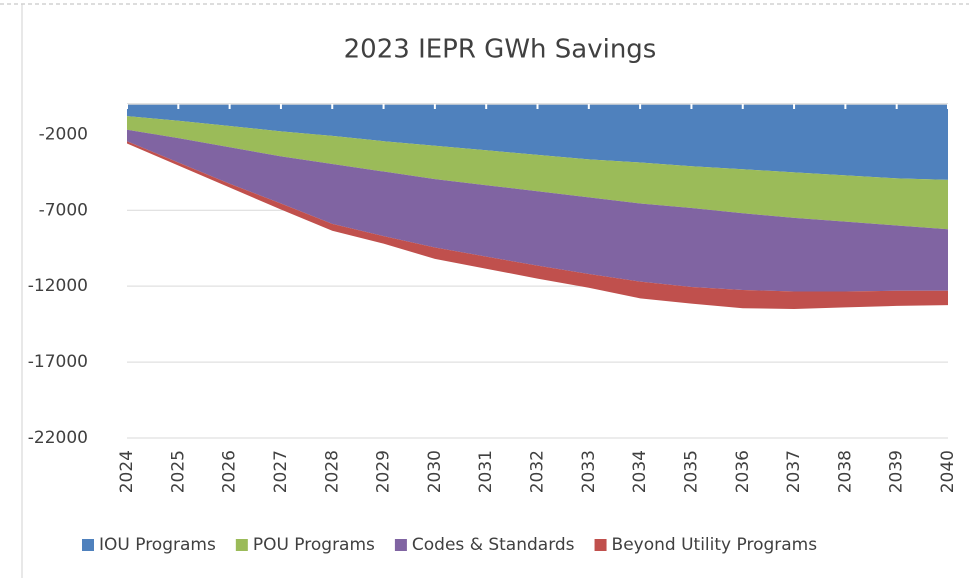 The width and height of the screenshot is (969, 578). Describe the element at coordinates (500, 50) in the screenshot. I see `chart-title: 2023 IEPR GWh Savings` at that location.